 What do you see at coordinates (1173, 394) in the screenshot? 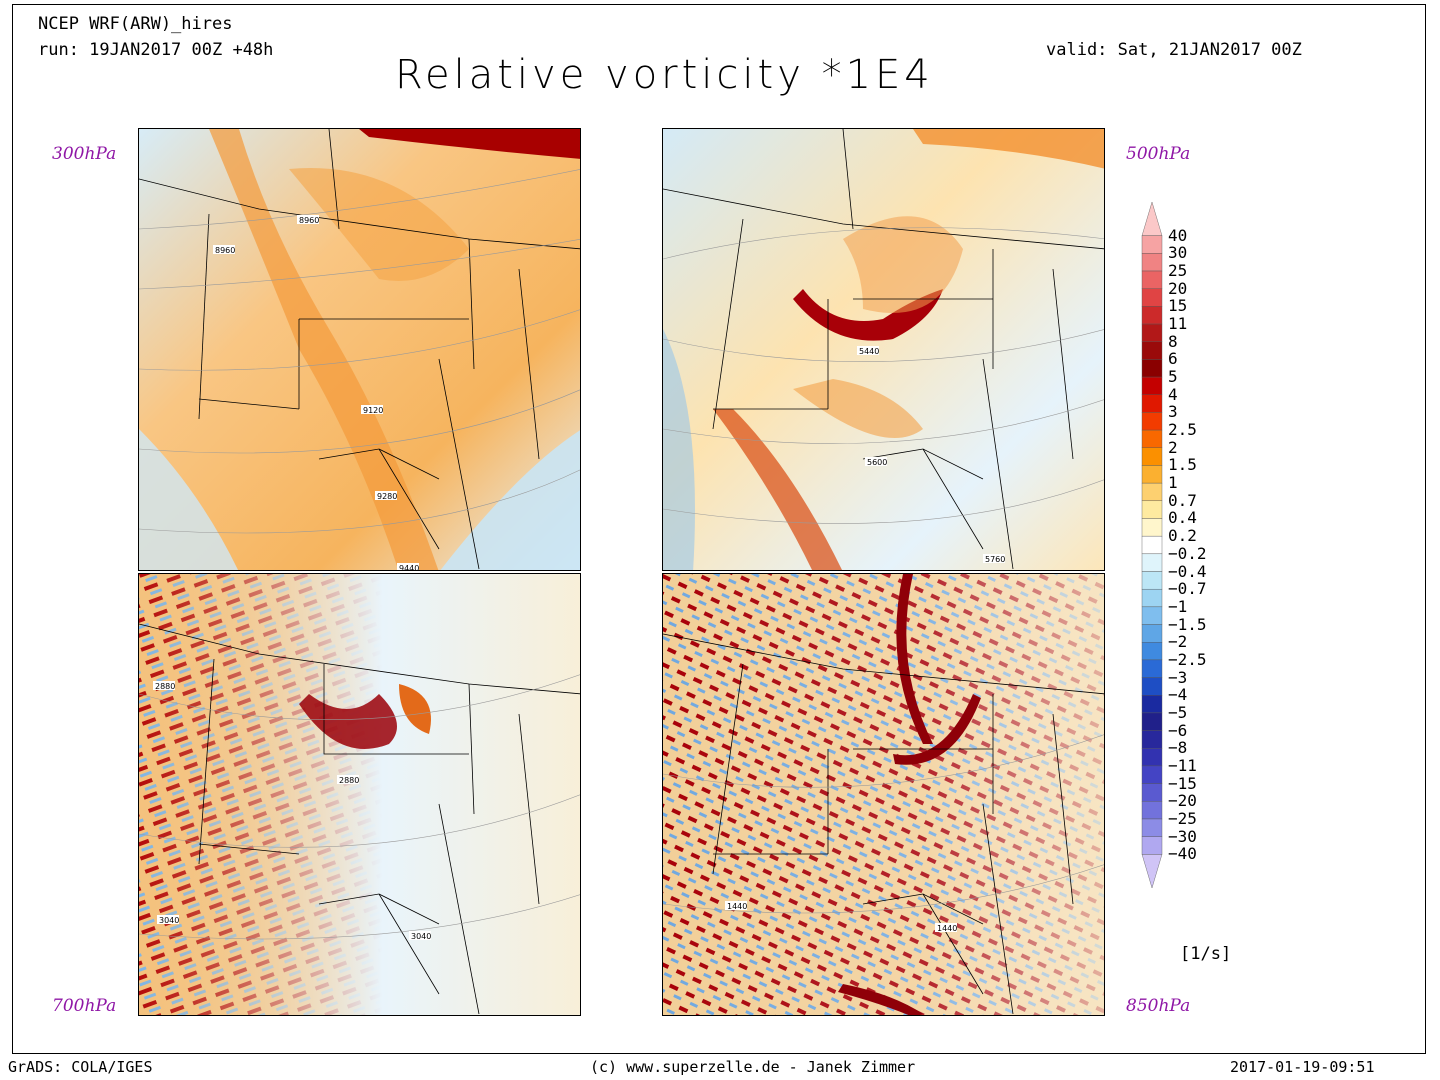
I see `colorbar-tick-label: 4` at bounding box center [1173, 394].